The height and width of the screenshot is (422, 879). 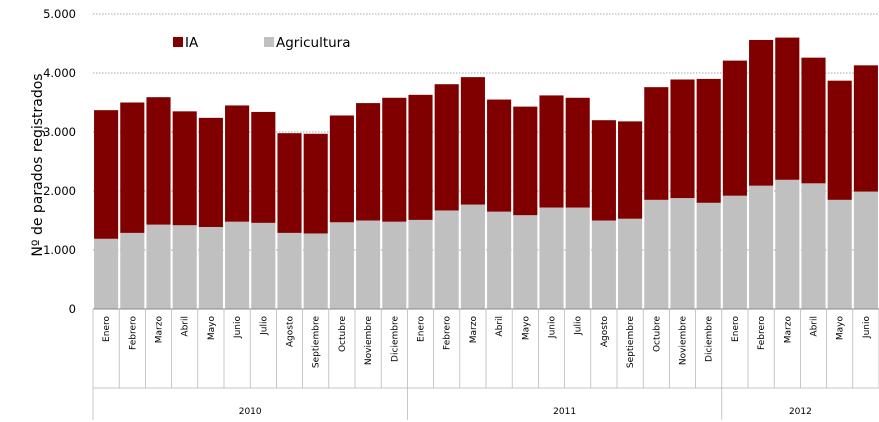 I want to click on year-label: 2012, so click(x=800, y=412).